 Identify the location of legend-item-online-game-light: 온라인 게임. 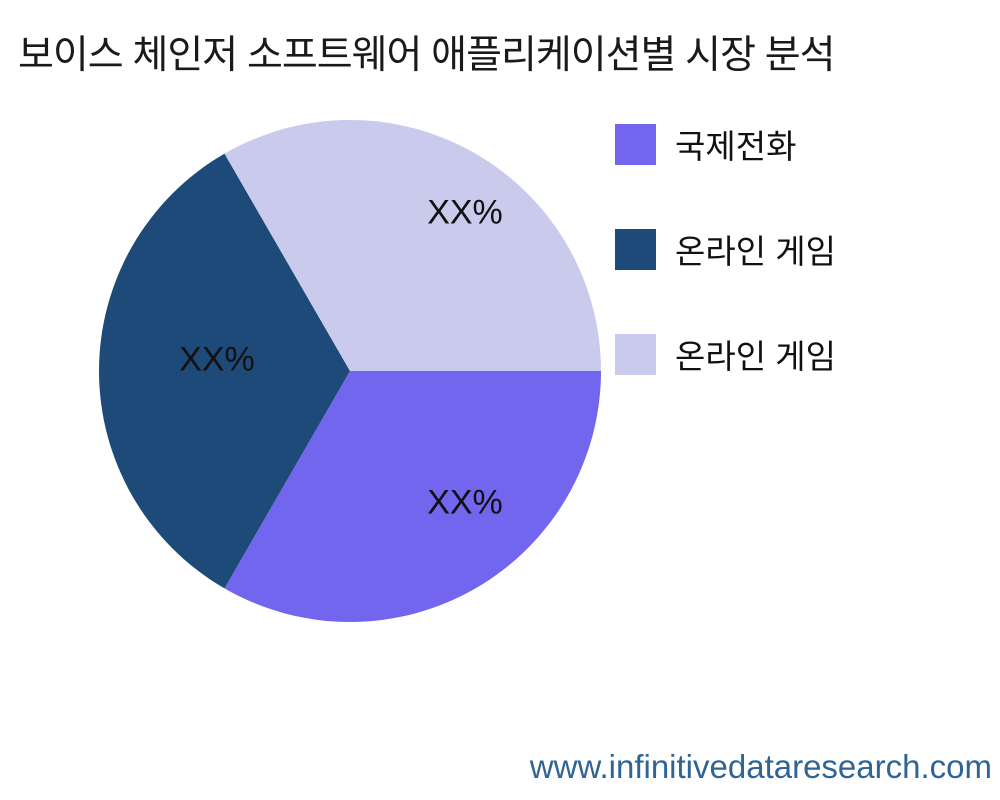
(725, 354).